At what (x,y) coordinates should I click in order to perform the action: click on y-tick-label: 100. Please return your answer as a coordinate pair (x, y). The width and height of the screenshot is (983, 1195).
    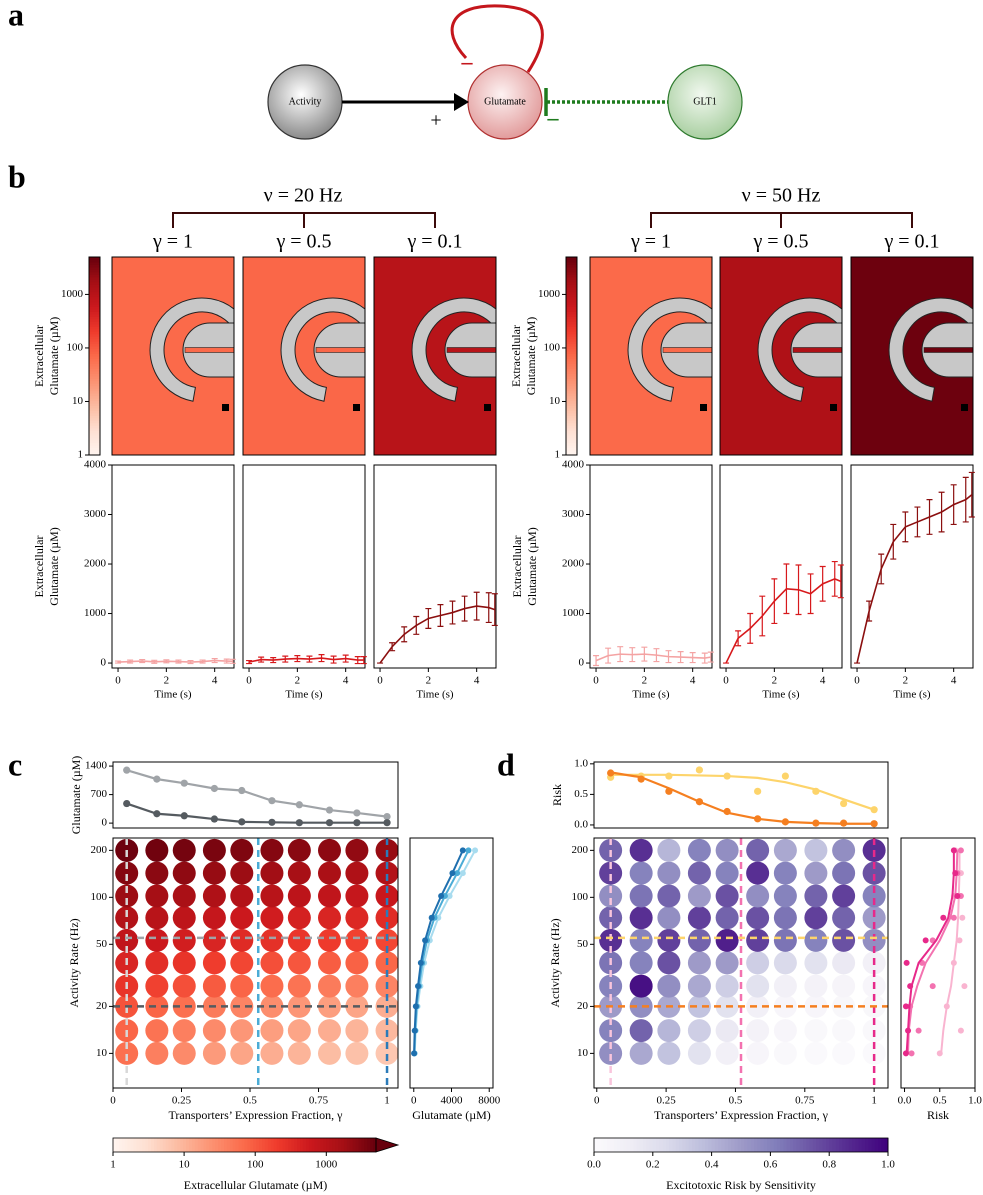
    Looking at the image, I should click on (99, 897).